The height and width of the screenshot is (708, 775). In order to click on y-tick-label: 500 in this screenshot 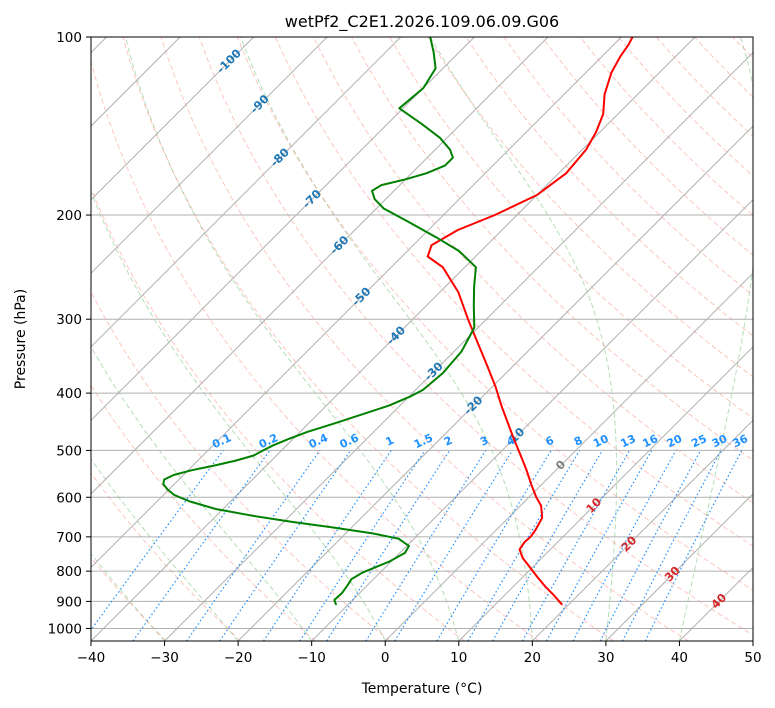, I will do `click(69, 451)`.